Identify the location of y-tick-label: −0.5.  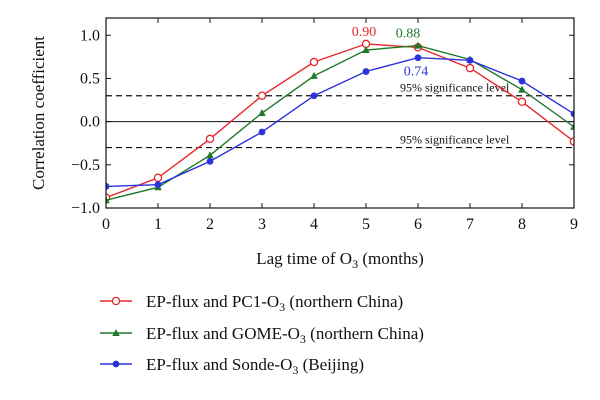
(85, 165).